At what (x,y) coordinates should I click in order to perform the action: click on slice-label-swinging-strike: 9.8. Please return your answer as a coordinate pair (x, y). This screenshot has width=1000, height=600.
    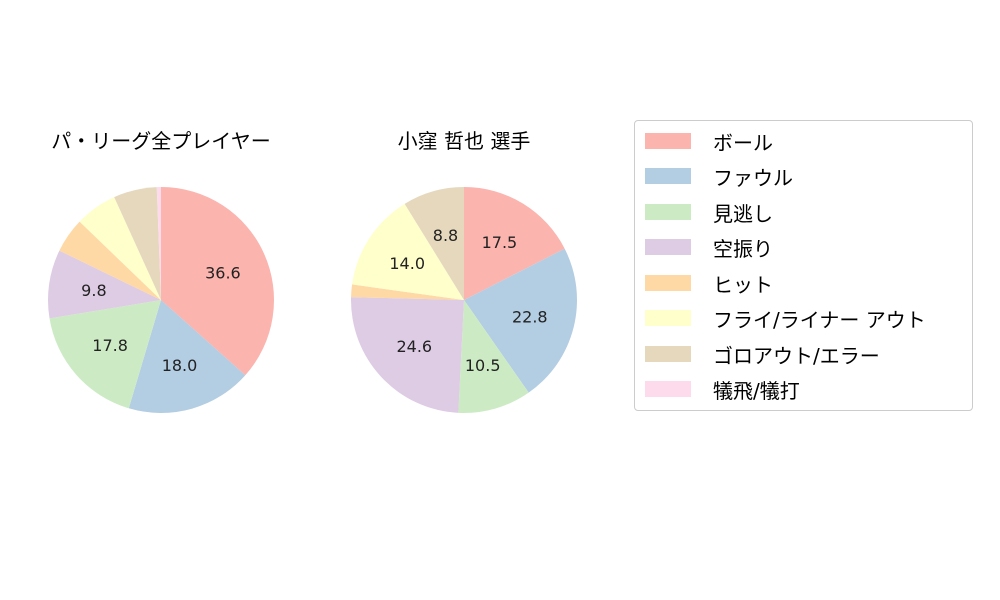
    Looking at the image, I should click on (93, 290).